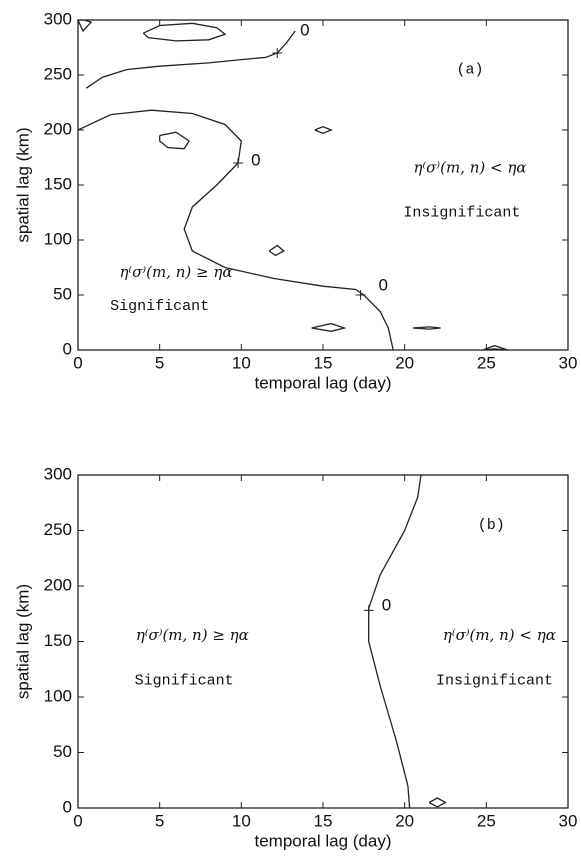 The height and width of the screenshot is (866, 581). Describe the element at coordinates (491, 525) in the screenshot. I see `annotation: (b)` at that location.